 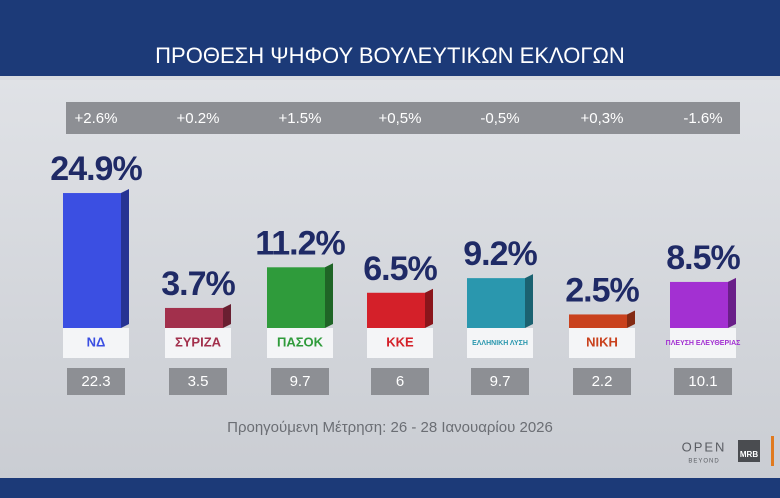 I want to click on pollster-box, so click(x=749, y=451).